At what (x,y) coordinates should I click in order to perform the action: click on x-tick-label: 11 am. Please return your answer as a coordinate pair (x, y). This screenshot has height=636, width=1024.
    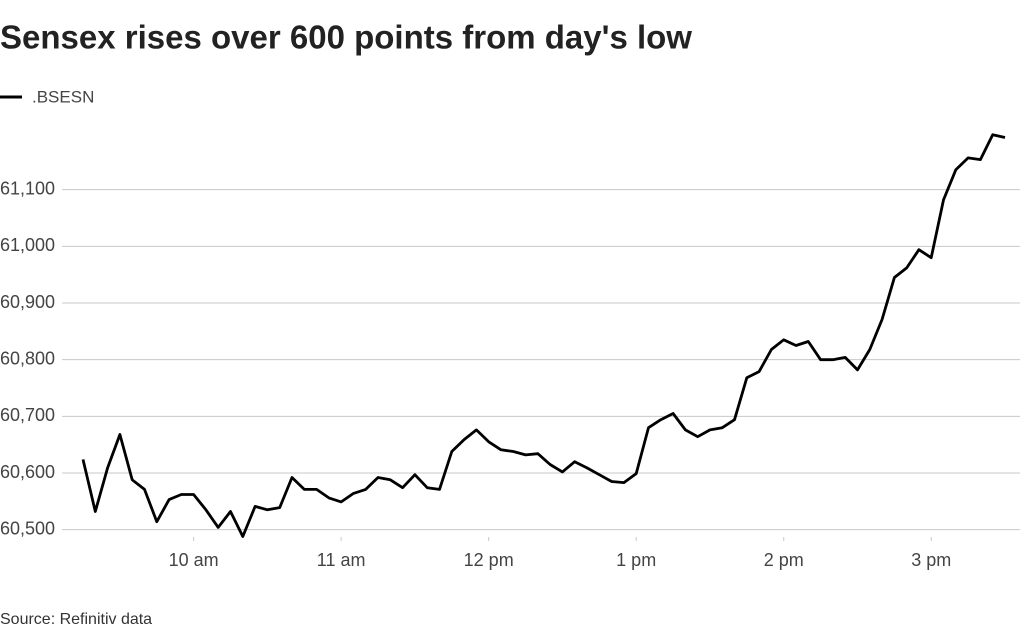
    Looking at the image, I should click on (341, 560).